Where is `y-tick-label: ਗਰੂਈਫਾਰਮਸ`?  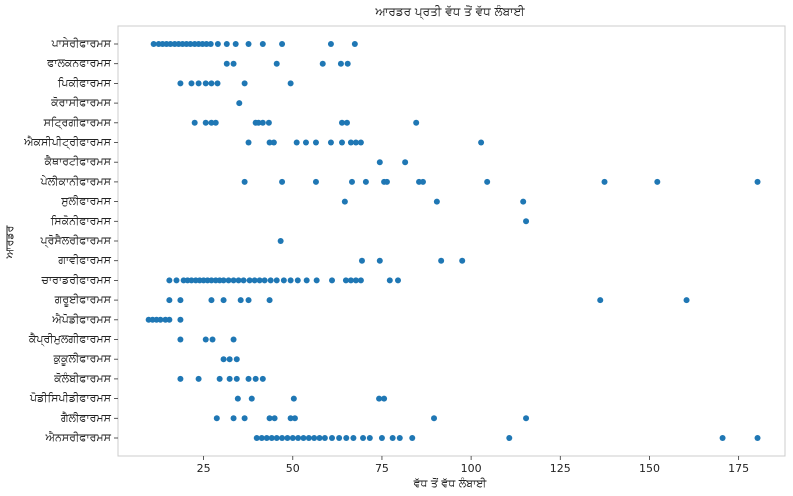
y-tick-label: ਗਰੂਈਫਾਰਮਸ is located at coordinates (83, 299).